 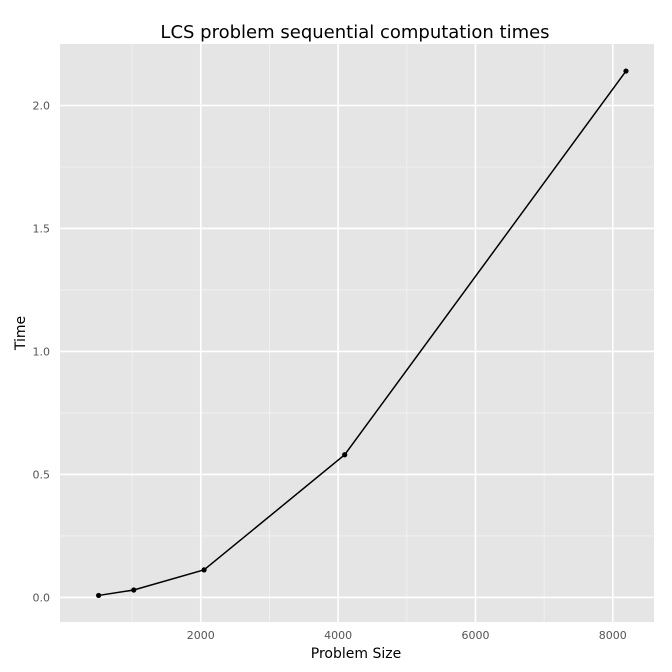 What do you see at coordinates (407, 635) in the screenshot?
I see `x-tick-labels: 2000 4000 6000 8000` at bounding box center [407, 635].